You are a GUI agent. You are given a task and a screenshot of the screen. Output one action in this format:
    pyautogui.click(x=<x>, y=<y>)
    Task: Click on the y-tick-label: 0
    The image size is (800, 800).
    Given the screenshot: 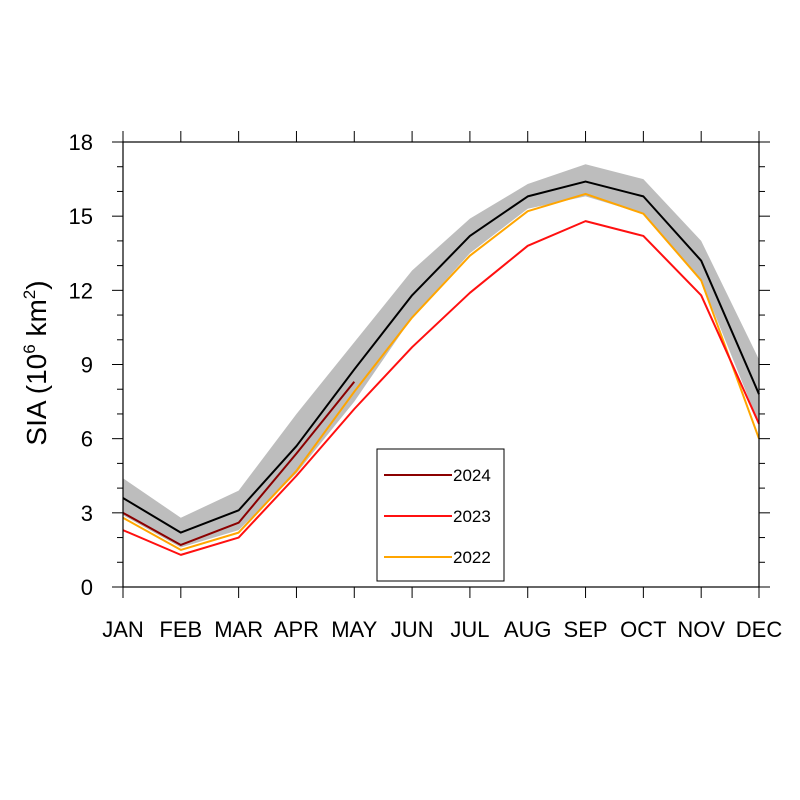 What is the action you would take?
    pyautogui.click(x=87, y=587)
    